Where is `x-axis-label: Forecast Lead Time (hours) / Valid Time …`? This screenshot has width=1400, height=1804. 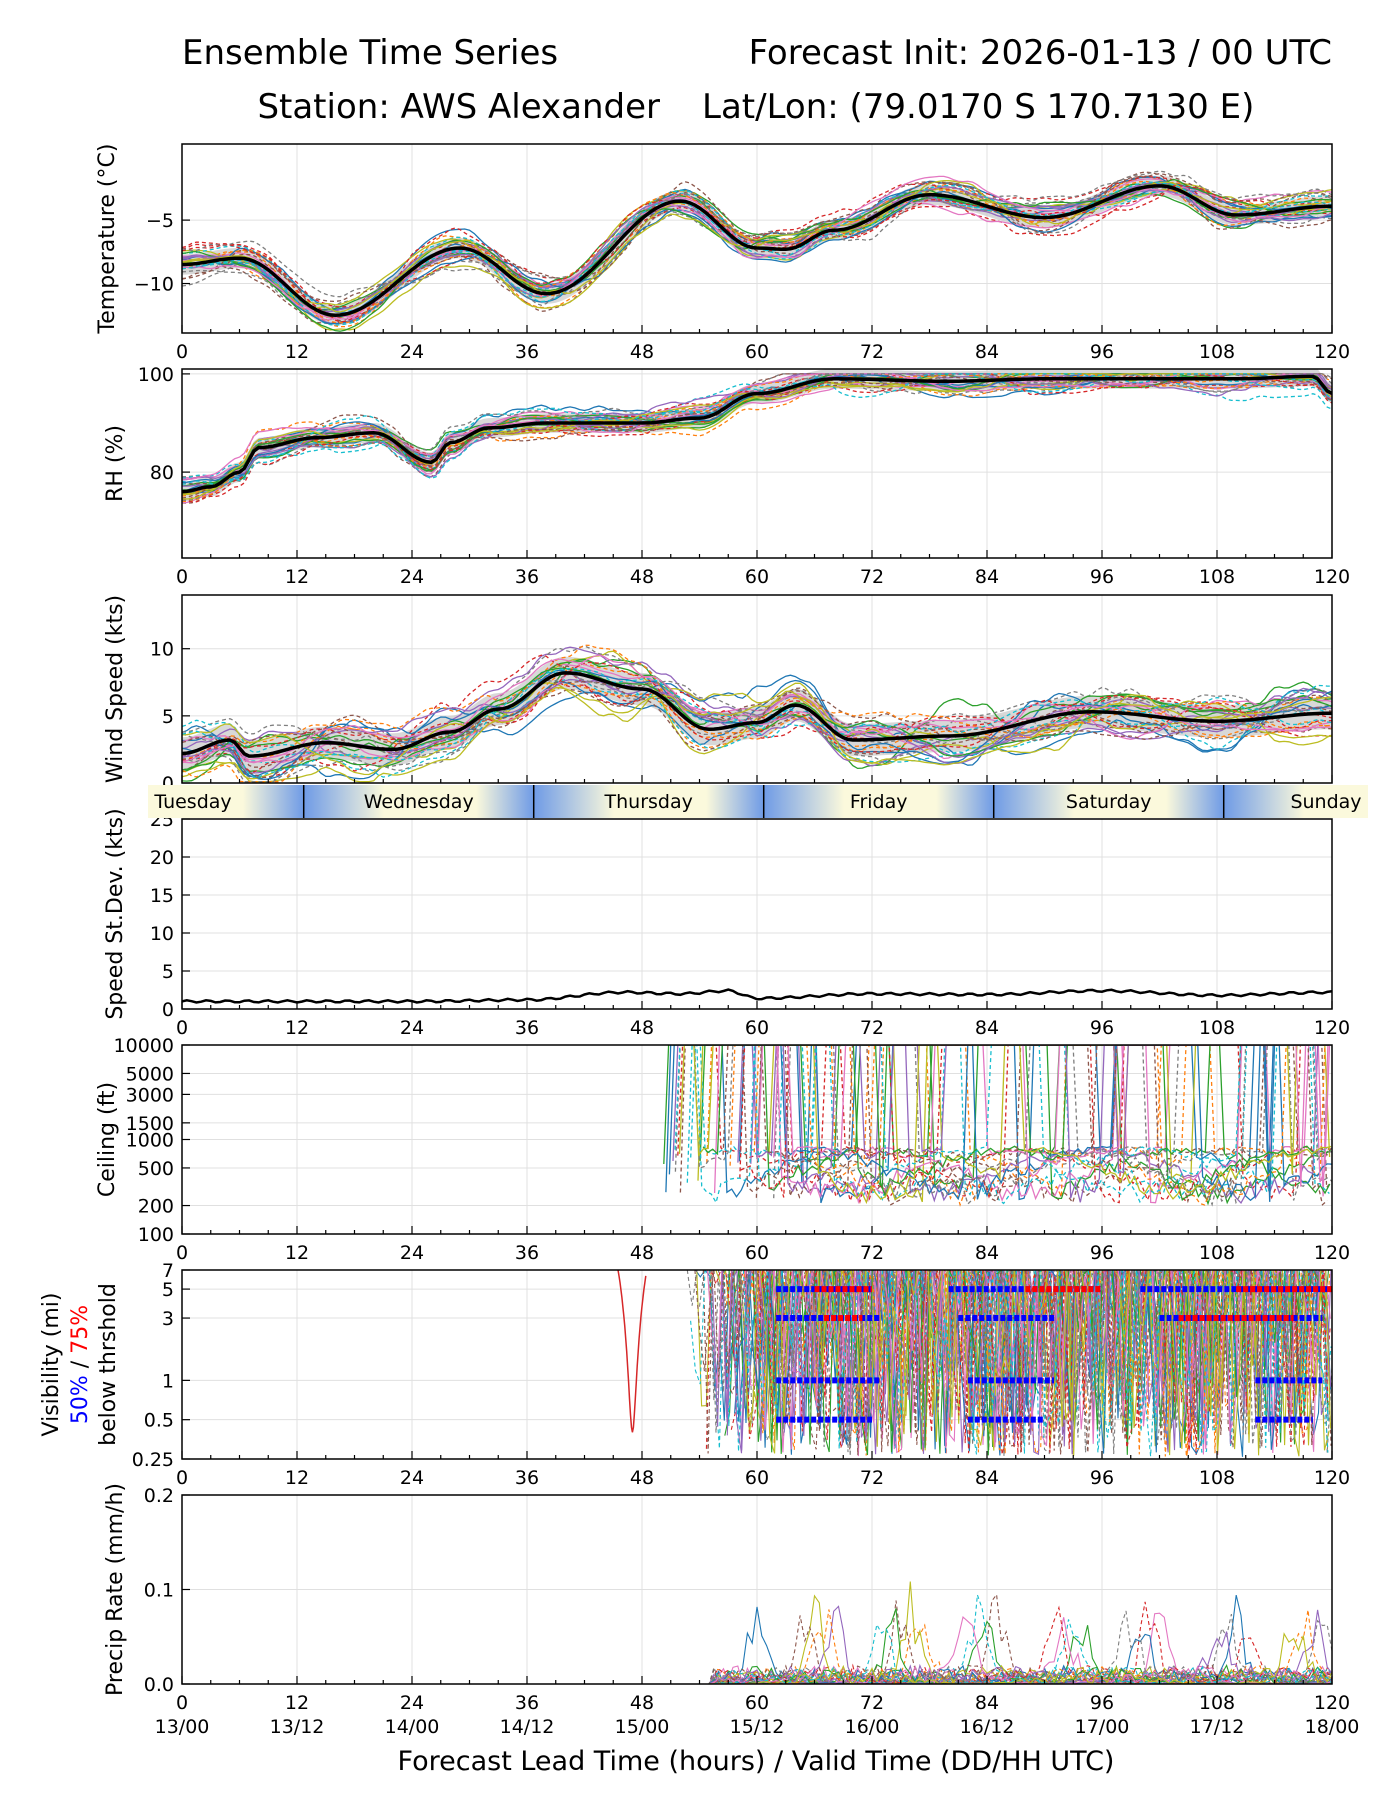 x-axis-label: Forecast Lead Time (hours) / Valid Time … is located at coordinates (756, 1761).